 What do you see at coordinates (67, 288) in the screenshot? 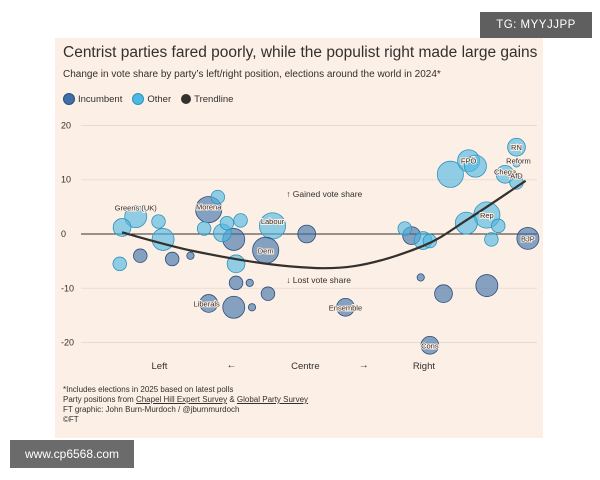
I see `y-tick-label-3: -10` at bounding box center [67, 288].